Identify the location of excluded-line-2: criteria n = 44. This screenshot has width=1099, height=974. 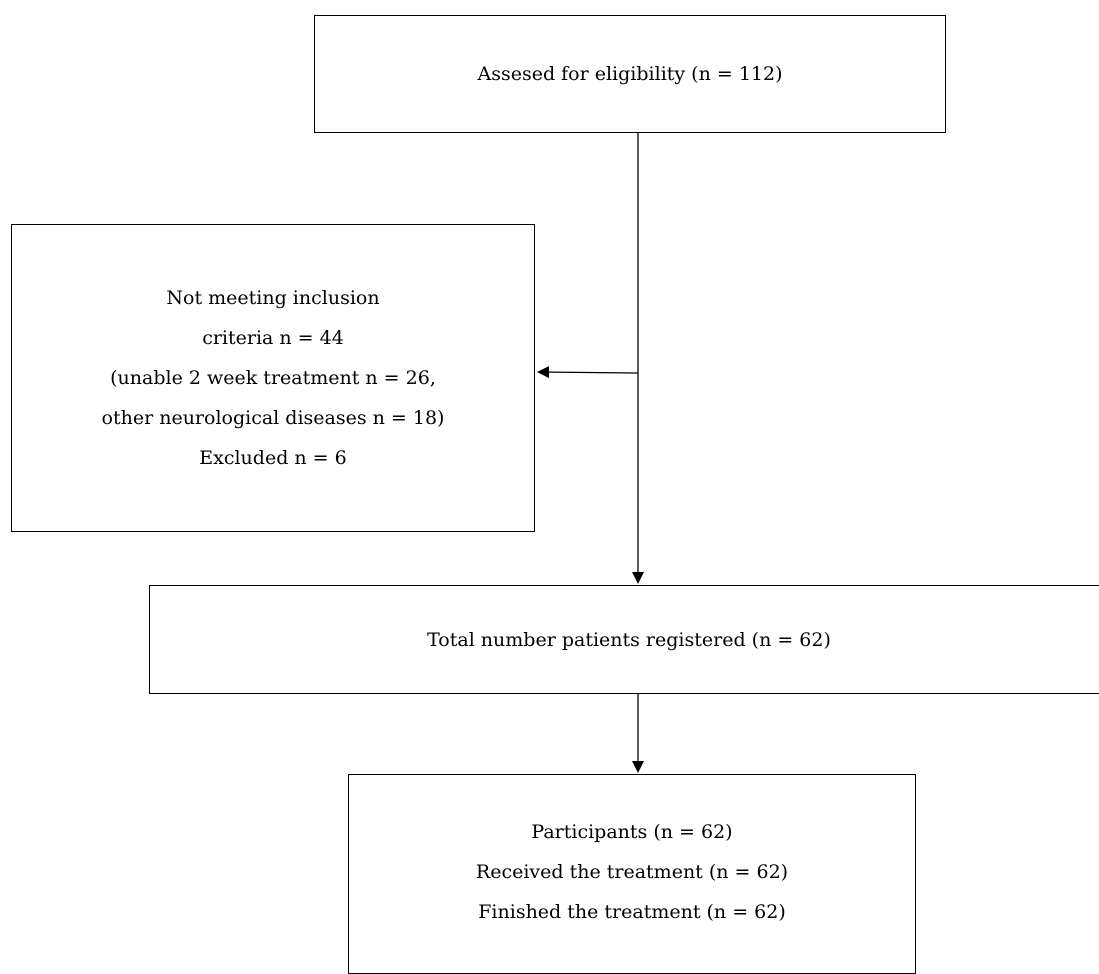
(273, 338).